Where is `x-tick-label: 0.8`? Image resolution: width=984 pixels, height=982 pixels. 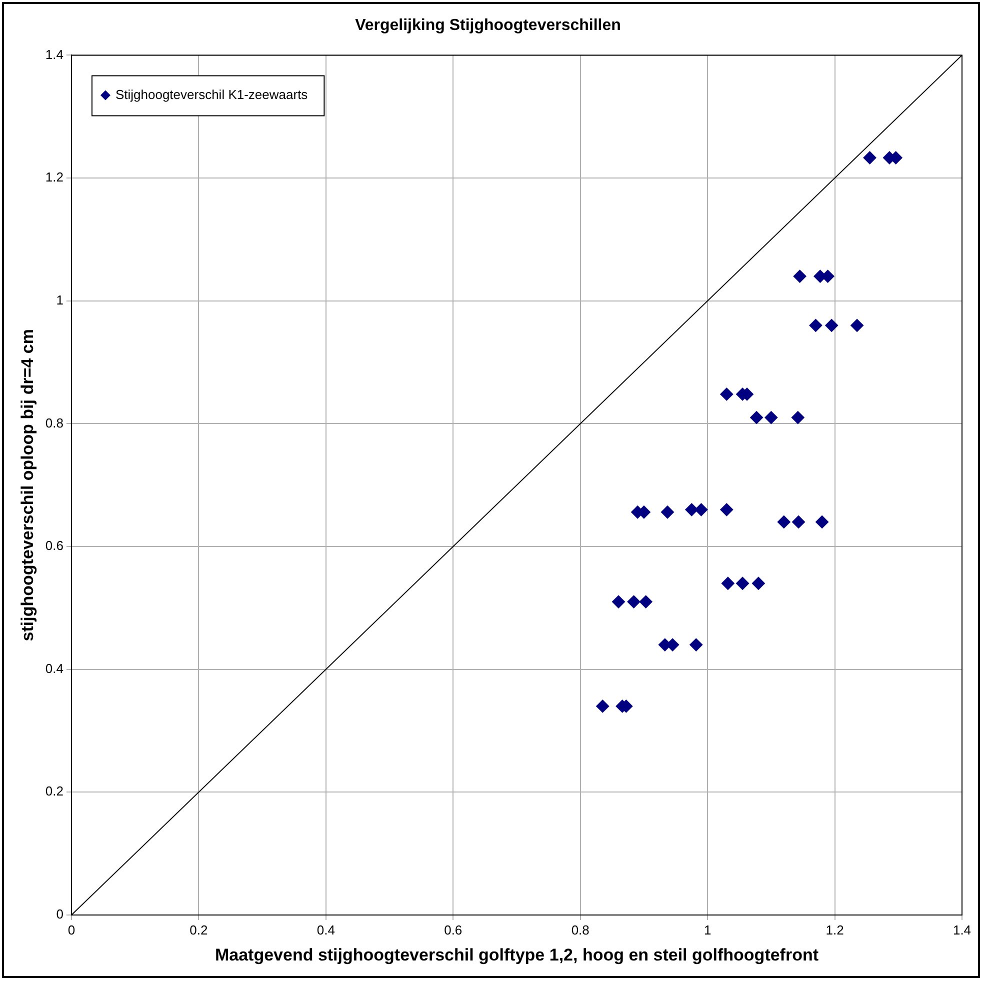 x-tick-label: 0.8 is located at coordinates (580, 930).